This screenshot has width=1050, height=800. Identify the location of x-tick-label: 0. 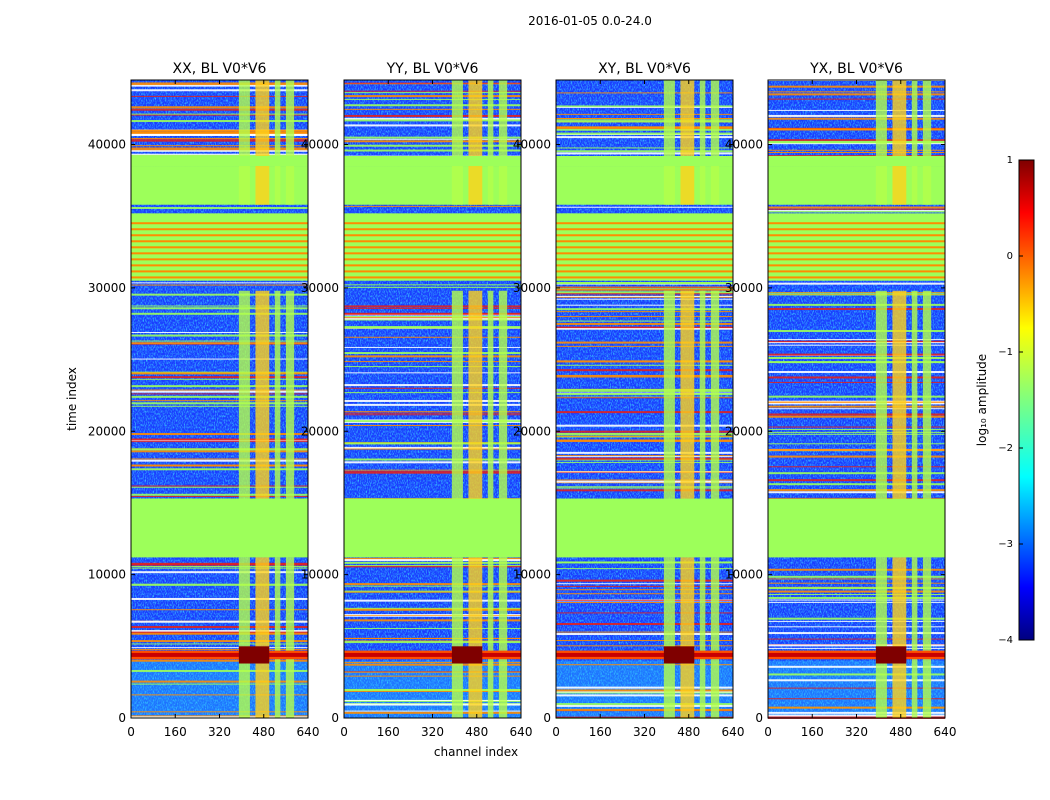
(344, 732).